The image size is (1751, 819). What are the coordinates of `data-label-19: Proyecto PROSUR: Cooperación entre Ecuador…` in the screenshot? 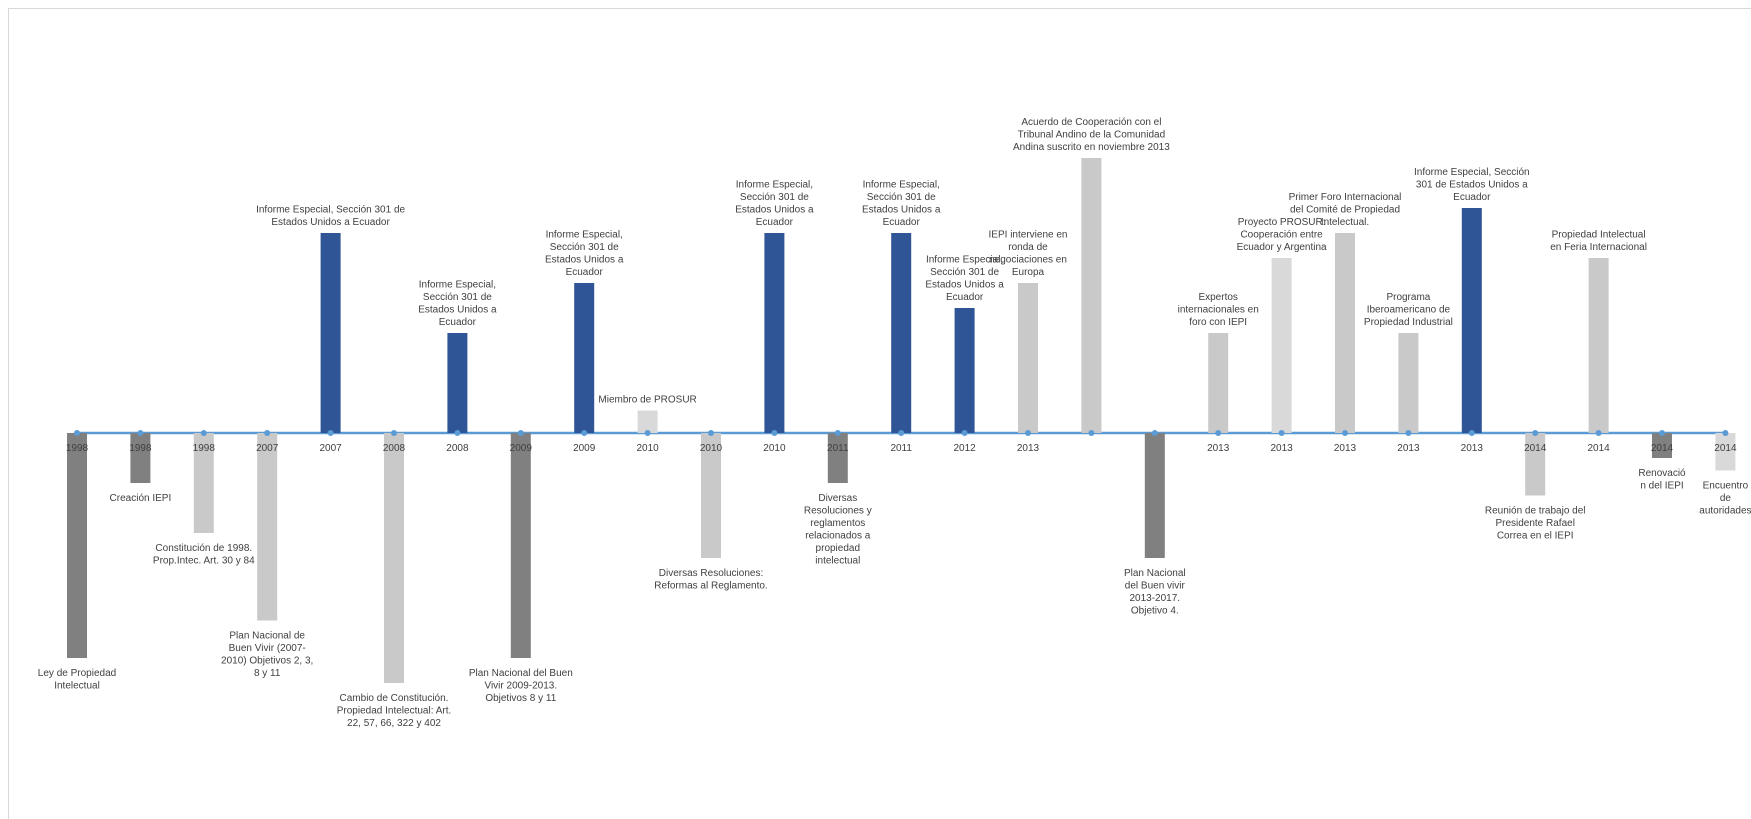 It's located at (1282, 235).